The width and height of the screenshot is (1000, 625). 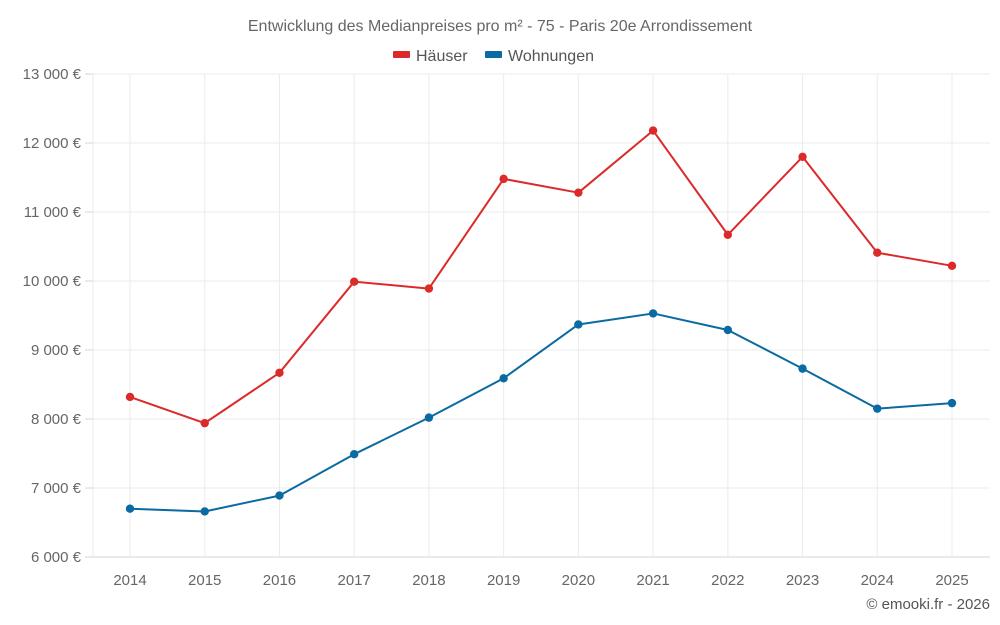 I want to click on x-tick-label: 2022, so click(x=727, y=580).